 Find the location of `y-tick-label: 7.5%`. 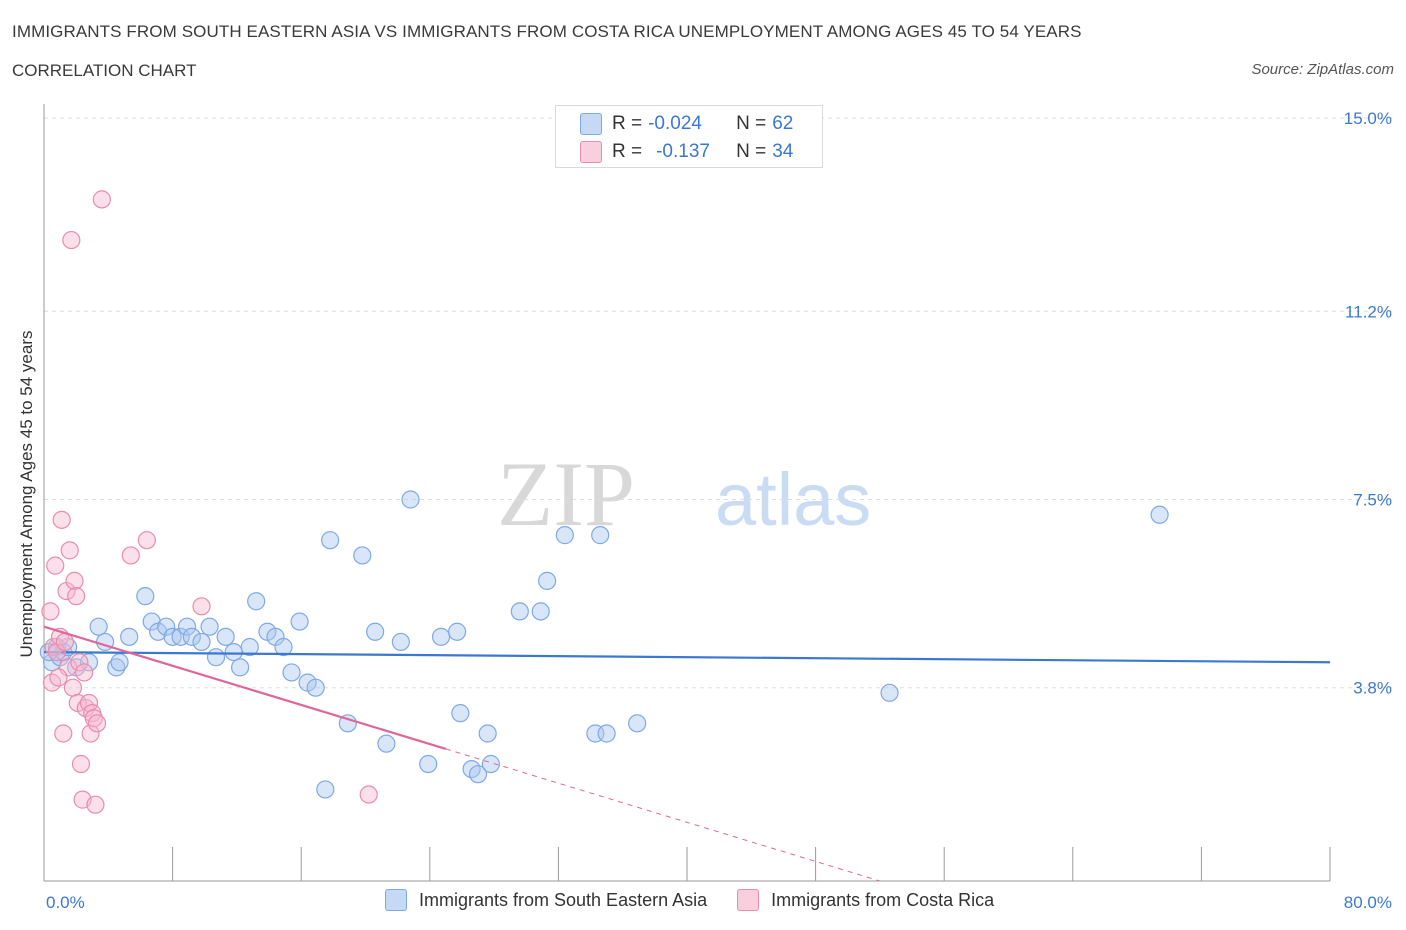

y-tick-label: 7.5% is located at coordinates (1372, 500).